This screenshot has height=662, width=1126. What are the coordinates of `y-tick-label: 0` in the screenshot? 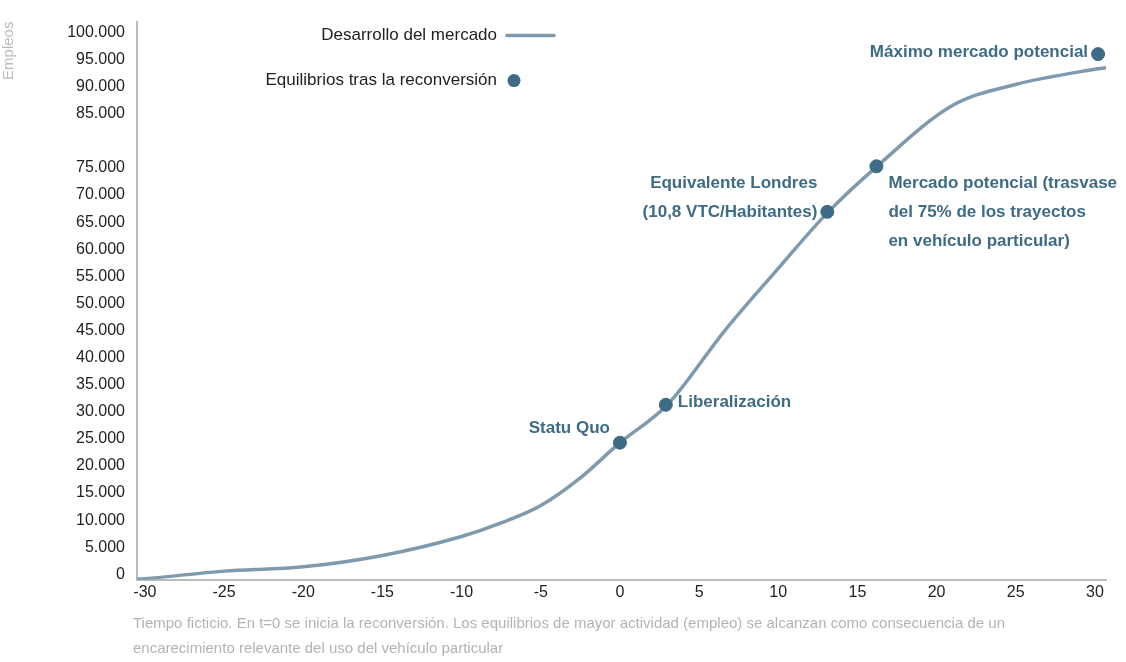 It's located at (121, 573).